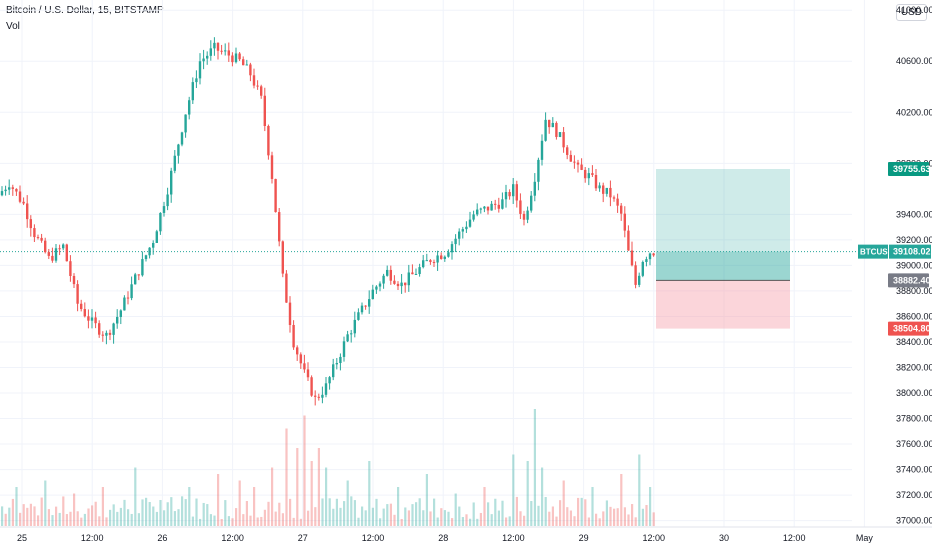 Image resolution: width=932 pixels, height=550 pixels. What do you see at coordinates (22, 538) in the screenshot?
I see `x-tick-label: 25` at bounding box center [22, 538].